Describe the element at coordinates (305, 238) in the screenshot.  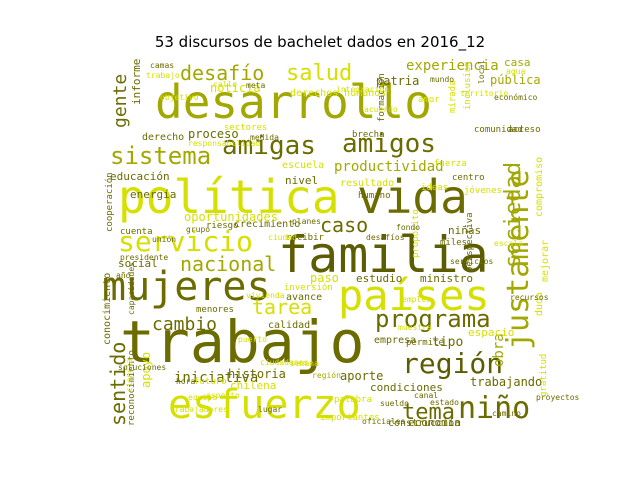
I see `word-90: recibir` at that location.